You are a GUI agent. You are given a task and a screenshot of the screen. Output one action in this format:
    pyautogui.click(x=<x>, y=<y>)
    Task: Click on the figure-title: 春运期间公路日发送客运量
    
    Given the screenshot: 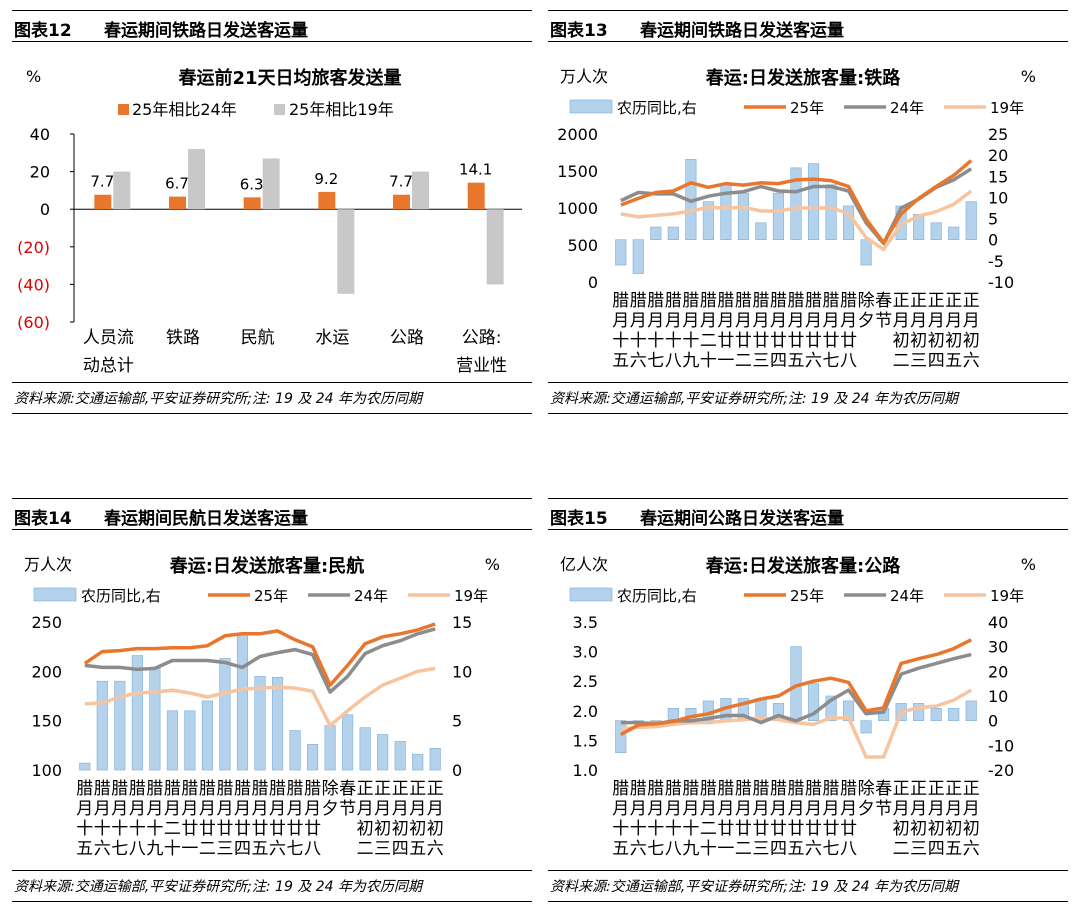 What is the action you would take?
    pyautogui.click(x=742, y=519)
    